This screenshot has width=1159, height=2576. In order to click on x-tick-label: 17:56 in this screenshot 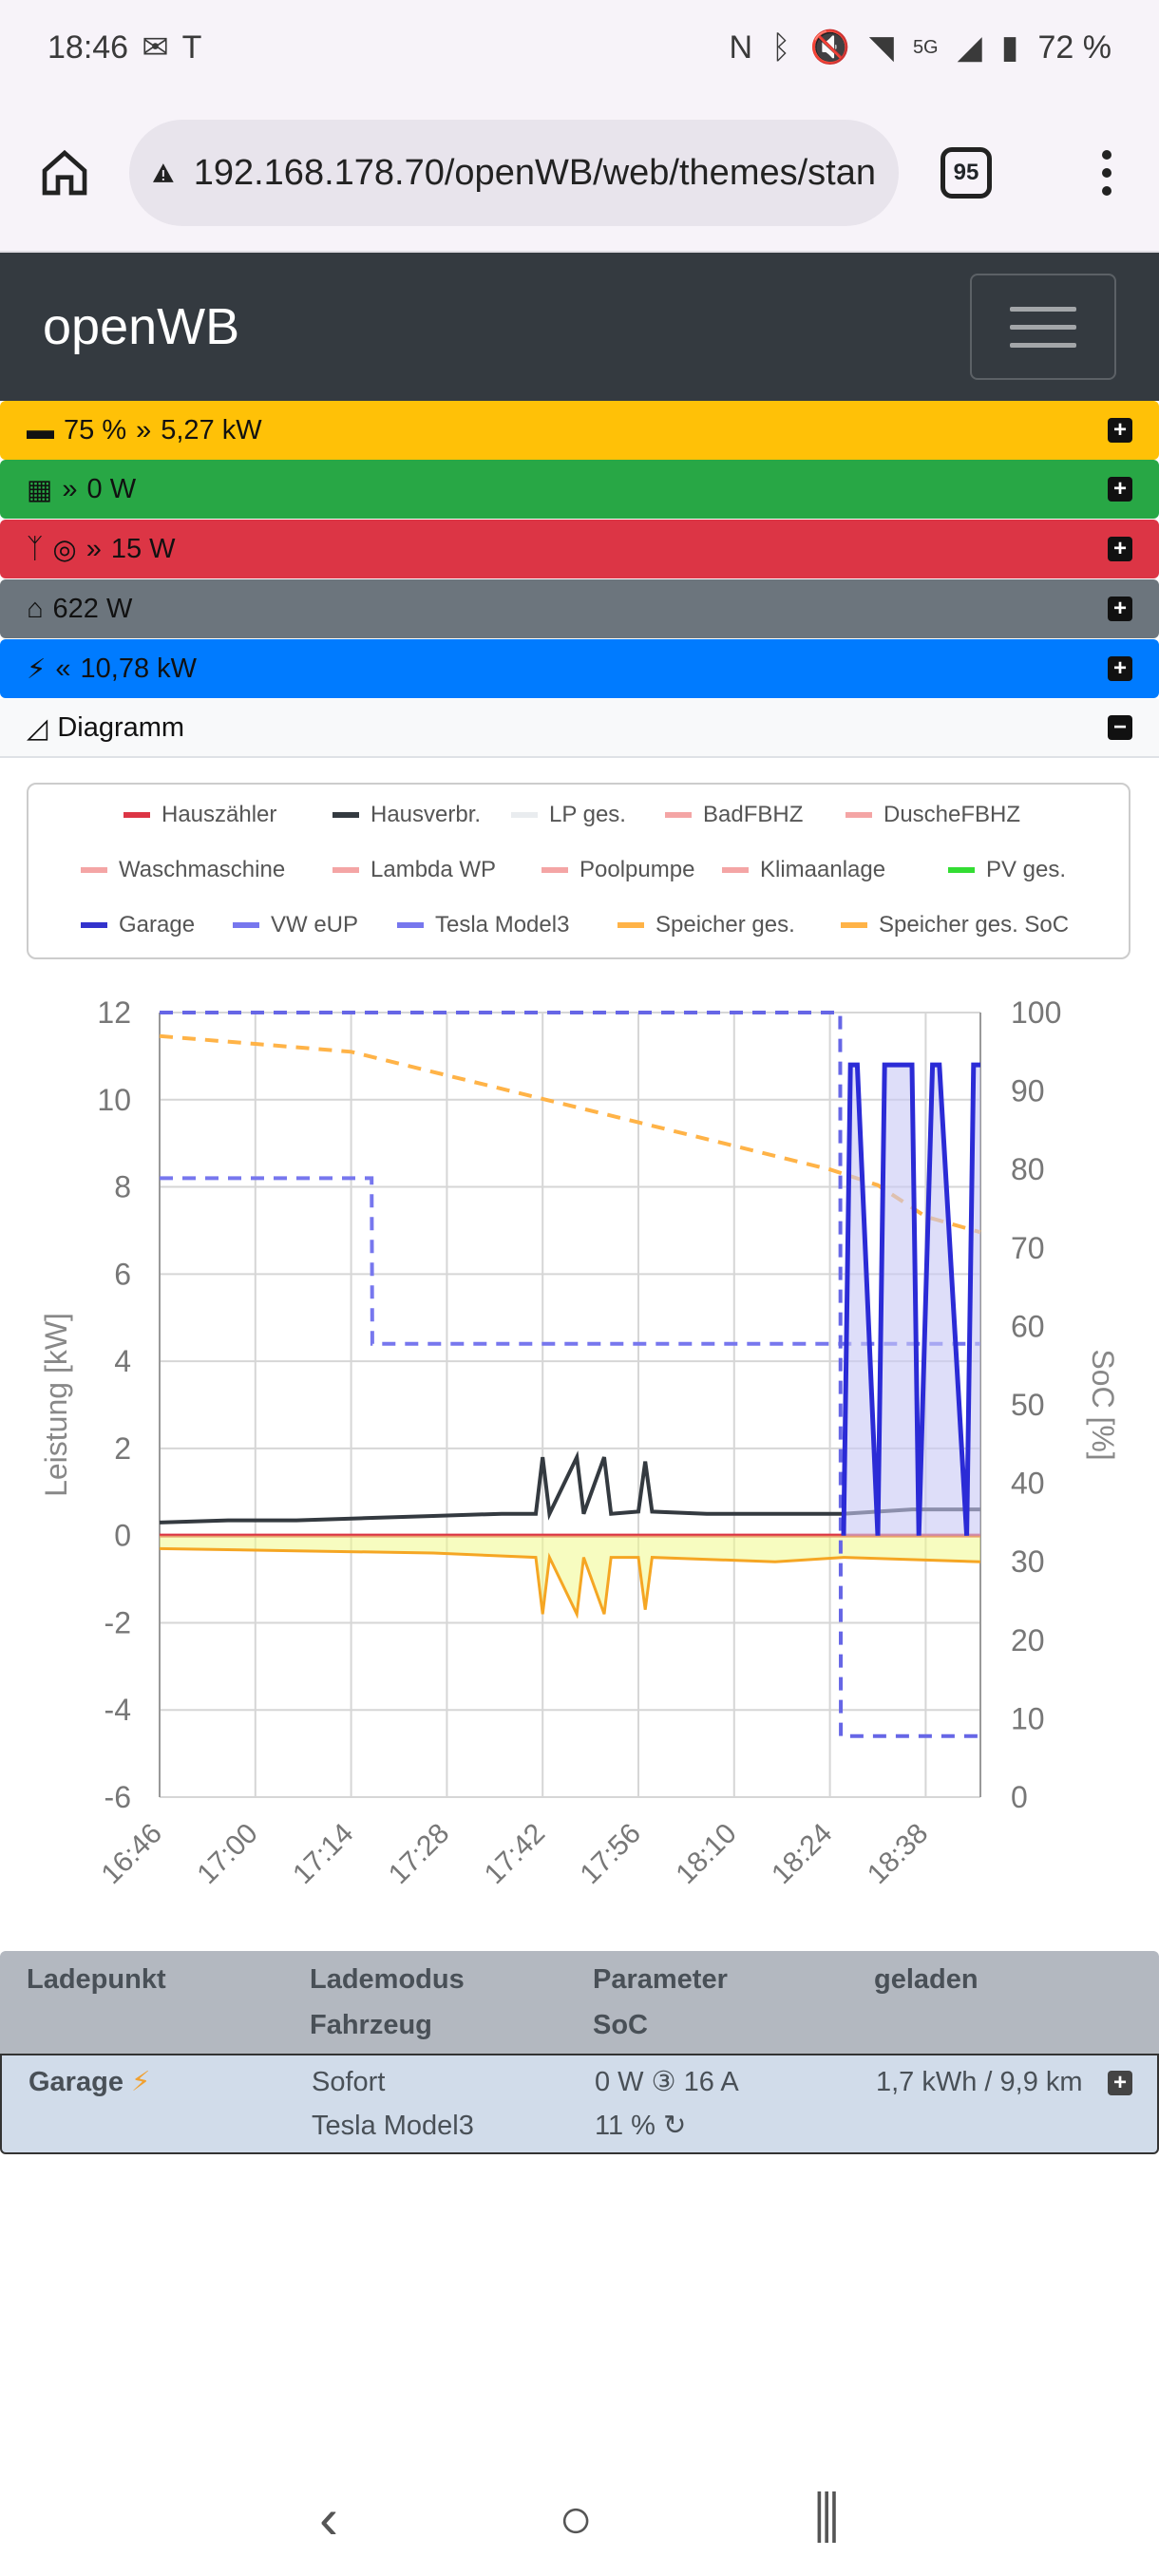, I will do `click(611, 1854)`.